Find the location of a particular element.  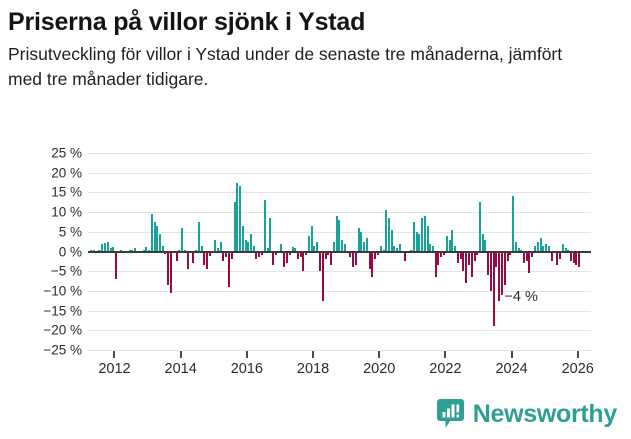

last-value-annotation: −4 % is located at coordinates (521, 297).